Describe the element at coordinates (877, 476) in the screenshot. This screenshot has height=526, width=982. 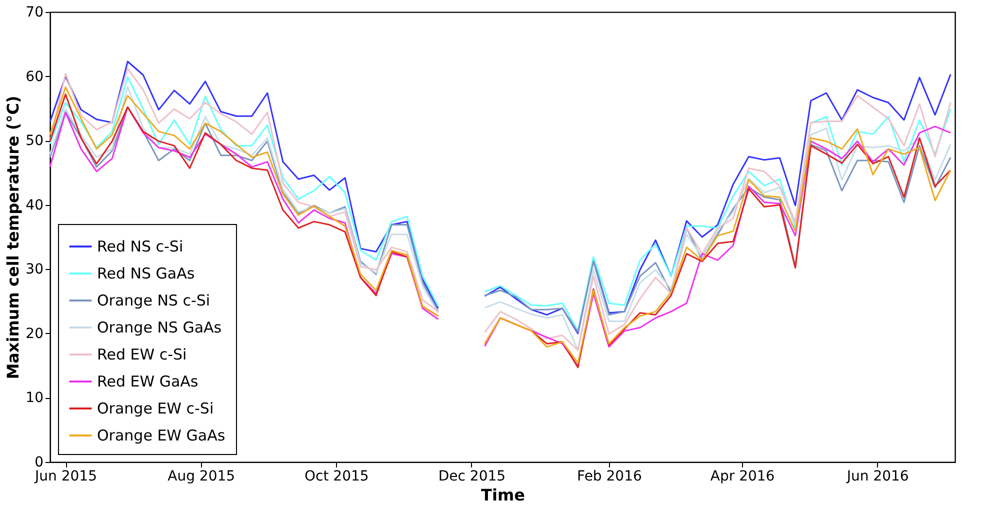
I see `x-tick-label: Jun 2016` at that location.